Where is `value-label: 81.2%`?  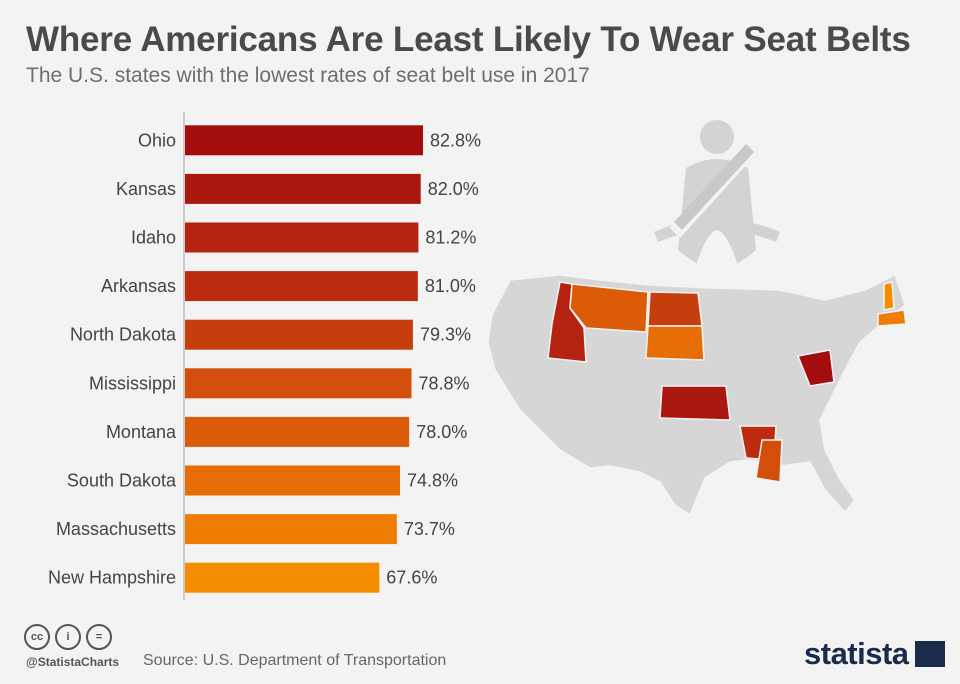 value-label: 81.2% is located at coordinates (450, 238).